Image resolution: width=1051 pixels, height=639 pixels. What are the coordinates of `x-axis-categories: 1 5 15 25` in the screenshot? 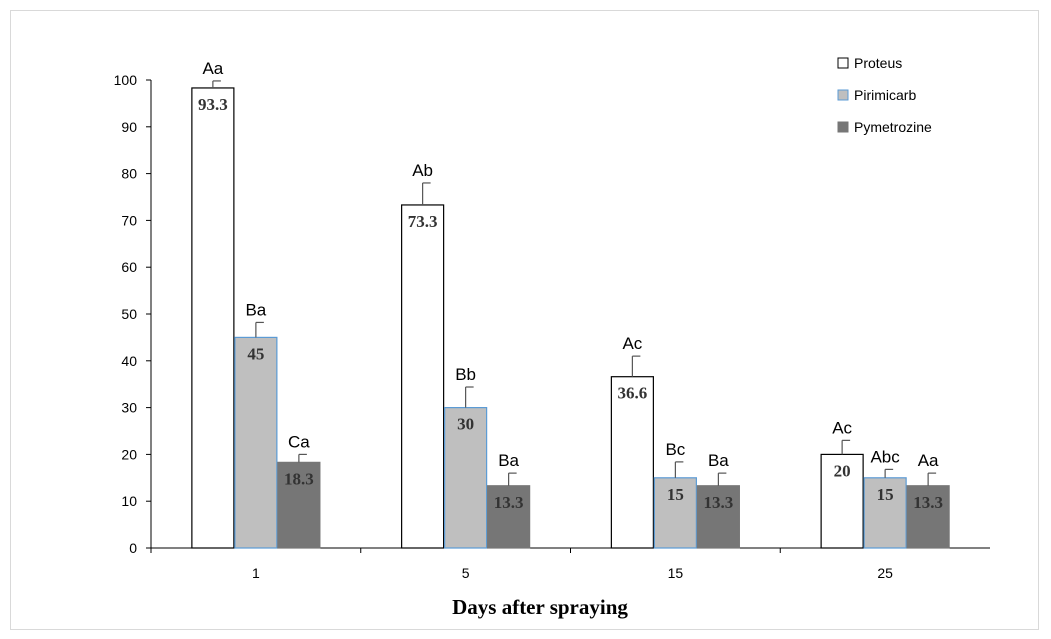 It's located at (521, 564).